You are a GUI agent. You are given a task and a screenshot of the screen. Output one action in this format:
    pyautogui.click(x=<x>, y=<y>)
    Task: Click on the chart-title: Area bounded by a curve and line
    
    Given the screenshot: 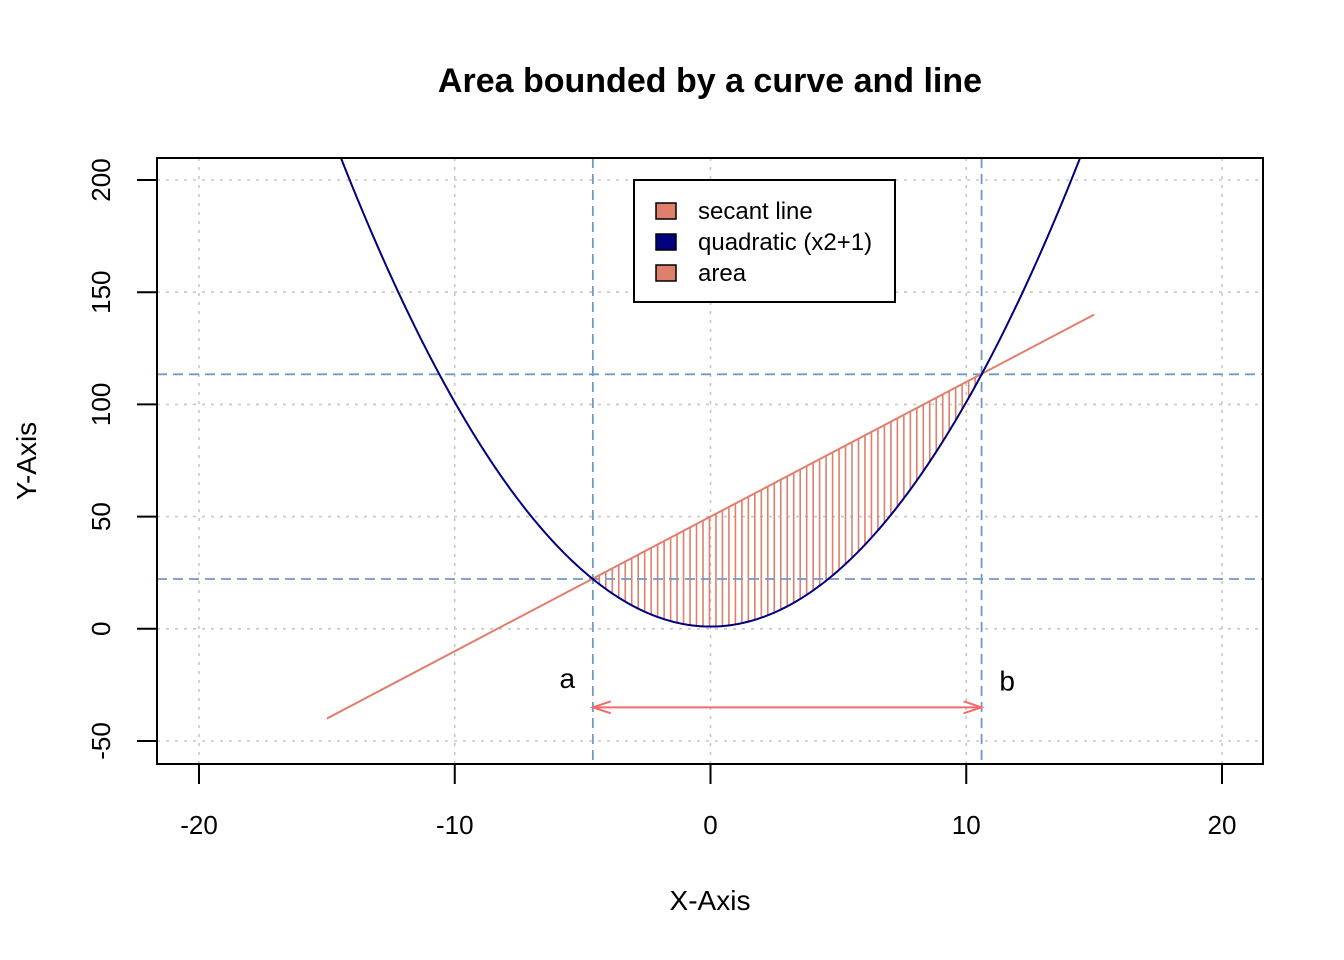 What is the action you would take?
    pyautogui.click(x=710, y=81)
    